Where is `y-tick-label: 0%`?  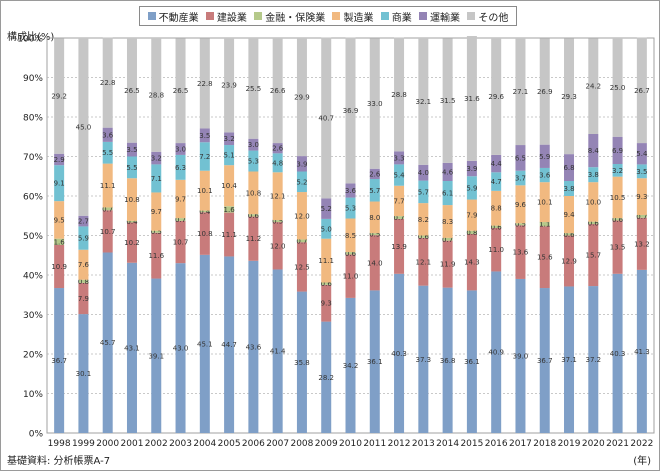
y-tick-label: 0% is located at coordinates (36, 435).